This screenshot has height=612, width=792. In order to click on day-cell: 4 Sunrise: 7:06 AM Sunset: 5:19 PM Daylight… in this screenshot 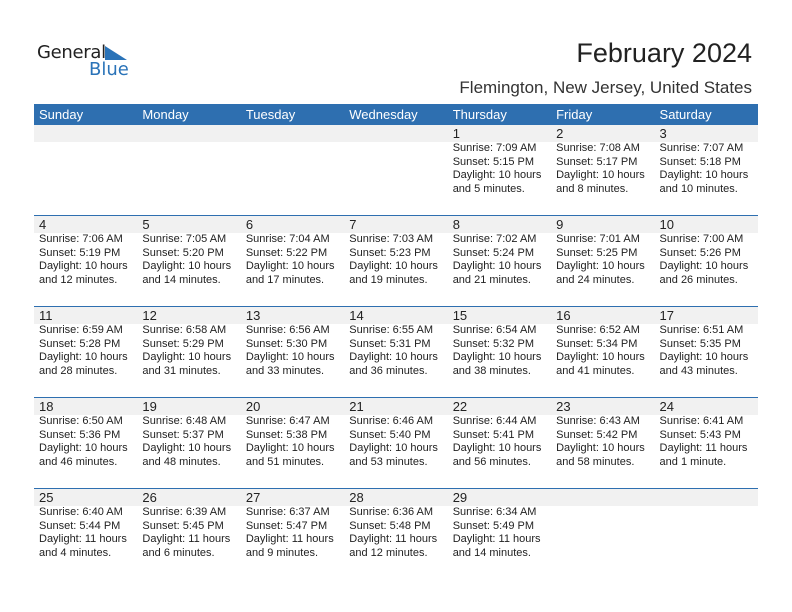, I will do `click(85, 251)`.